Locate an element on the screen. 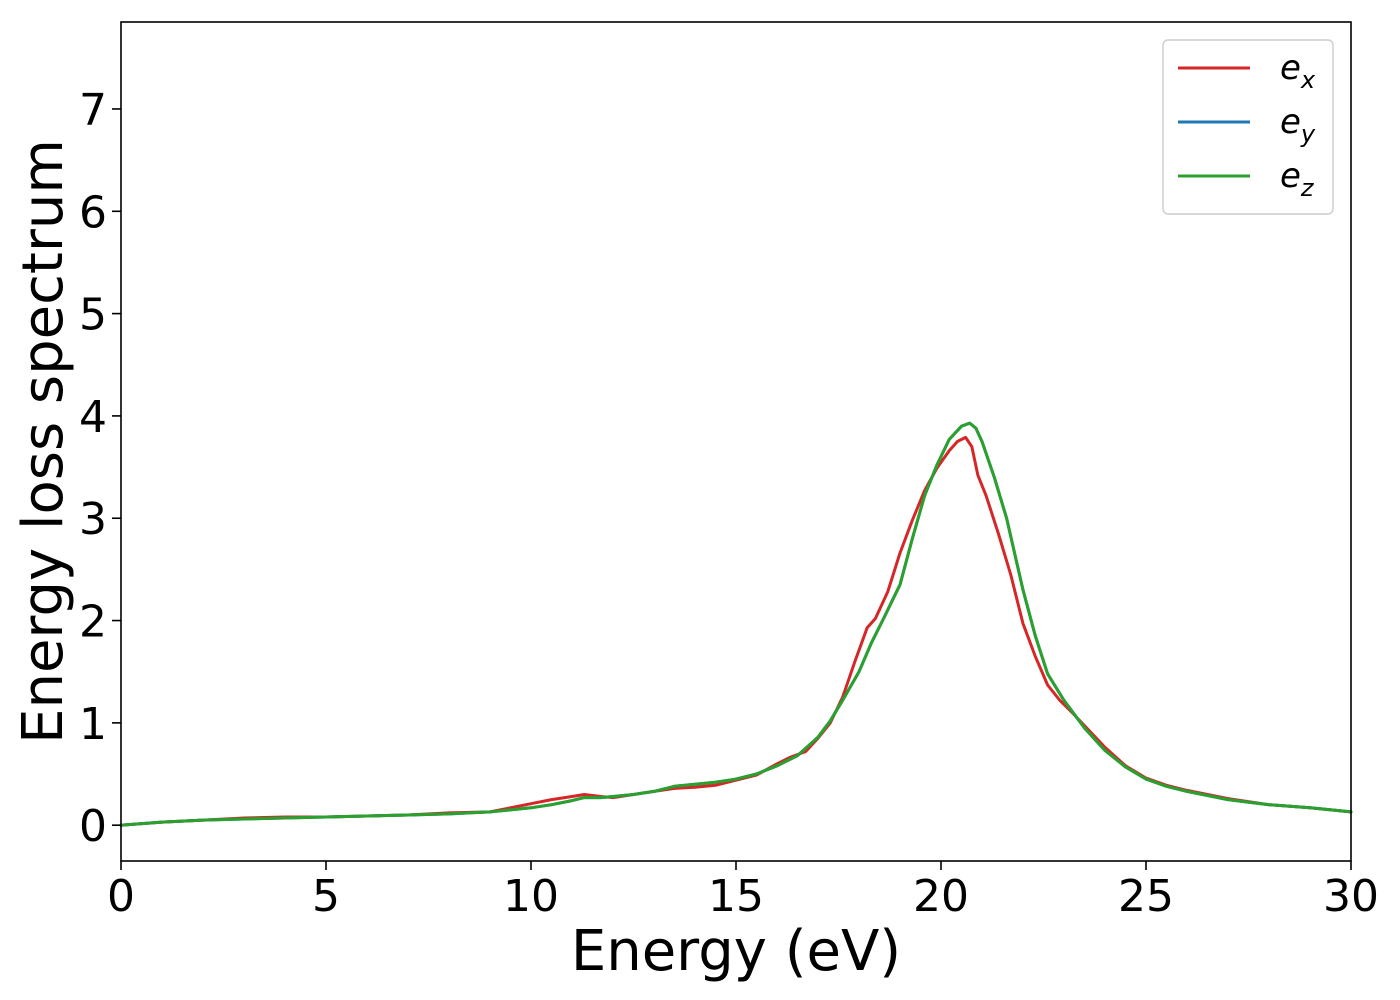 The width and height of the screenshot is (1400, 1000). legend-box is located at coordinates (1248, 127).